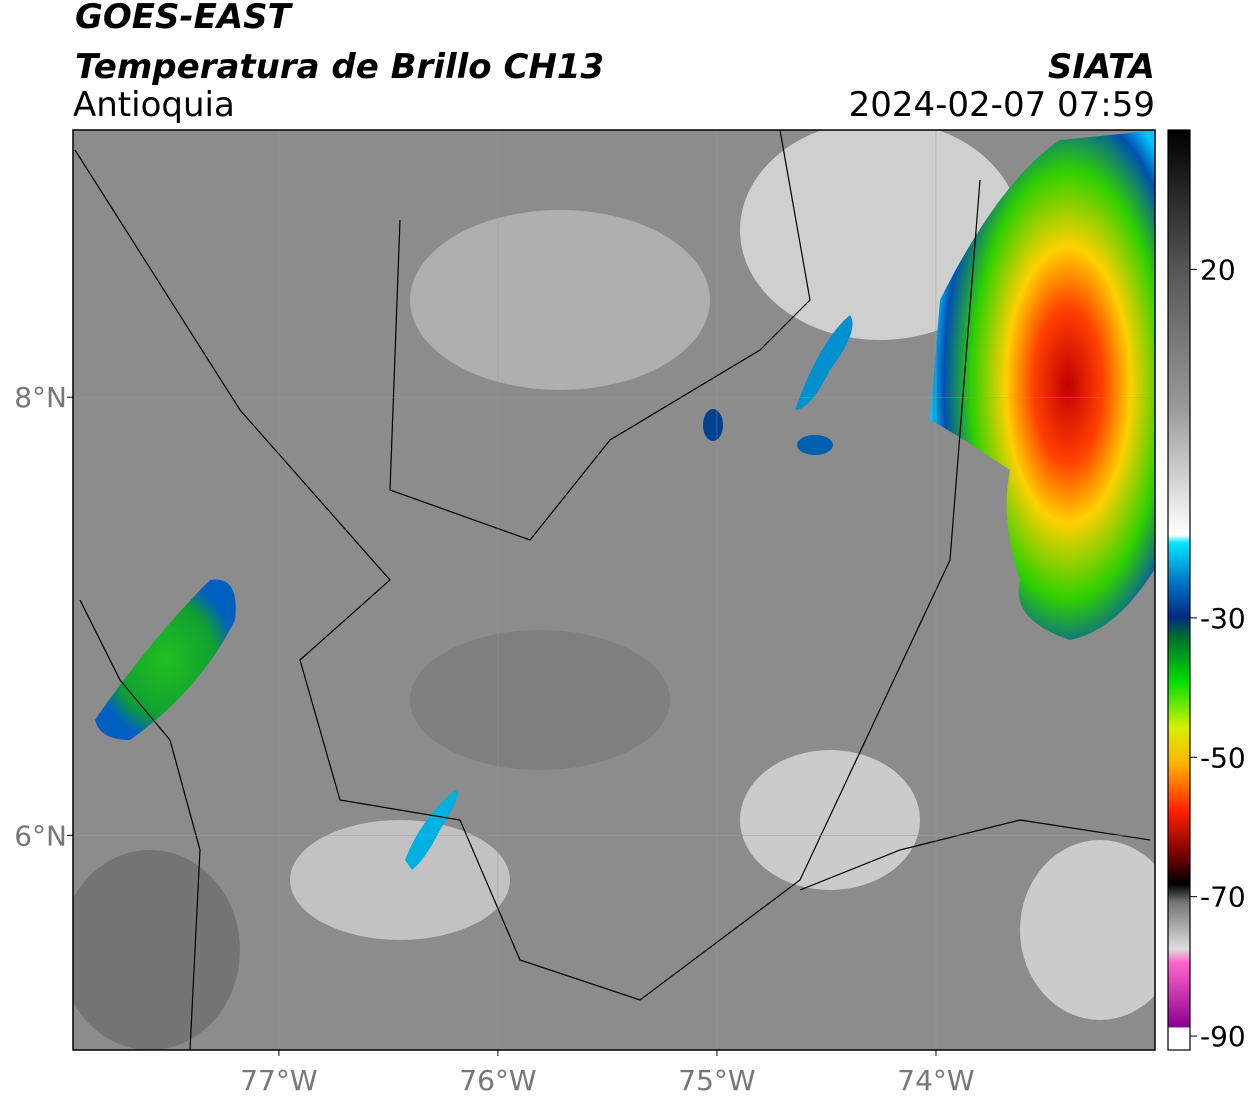  I want to click on colorbar-tick-label: -50, so click(1223, 757).